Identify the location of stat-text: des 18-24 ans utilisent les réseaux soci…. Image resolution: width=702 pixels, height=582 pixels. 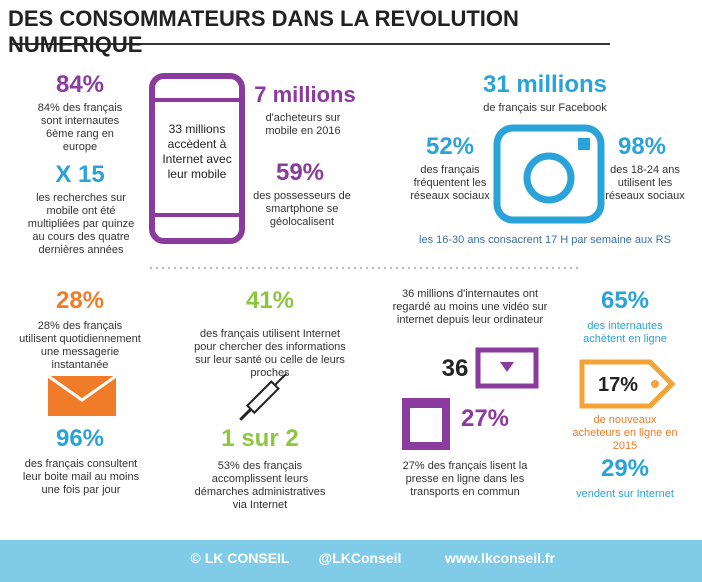
(645, 183).